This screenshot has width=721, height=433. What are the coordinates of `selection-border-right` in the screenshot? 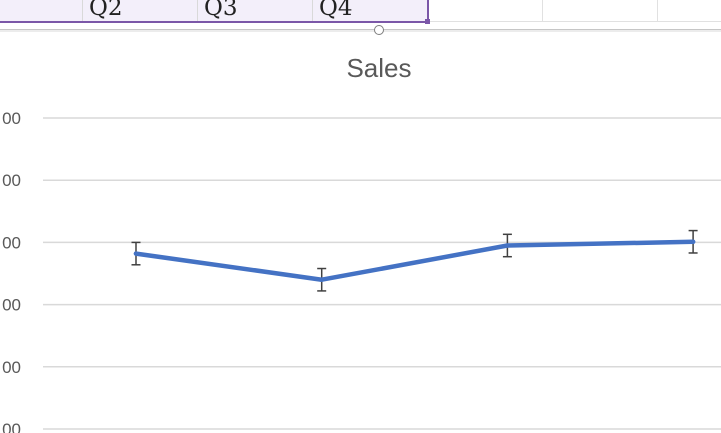 It's located at (428, 11).